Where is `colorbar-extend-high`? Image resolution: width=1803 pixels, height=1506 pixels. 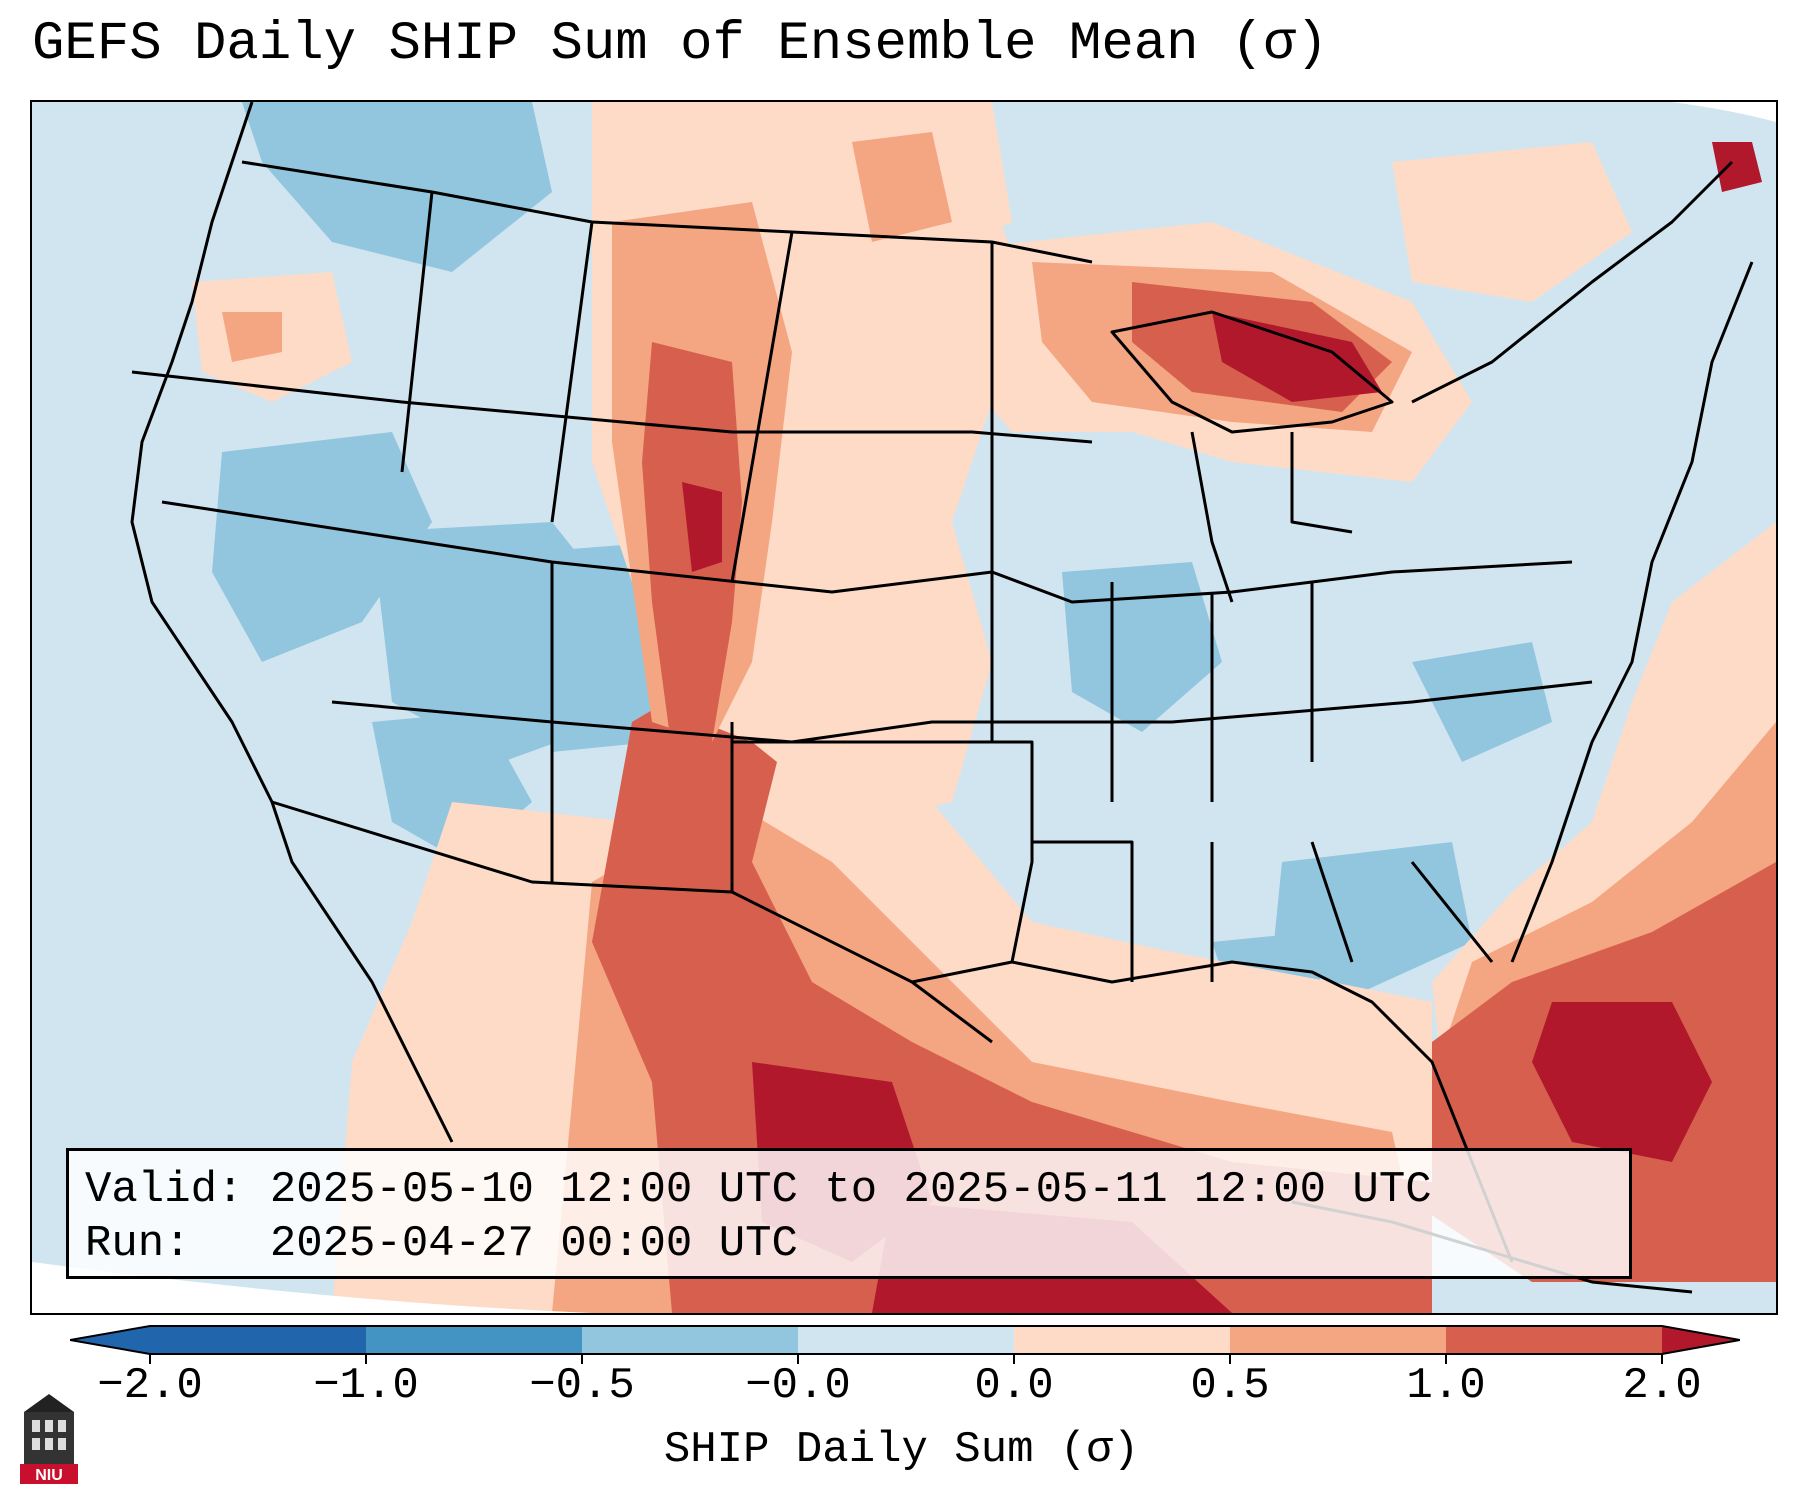
colorbar-extend-high is located at coordinates (1701, 1340).